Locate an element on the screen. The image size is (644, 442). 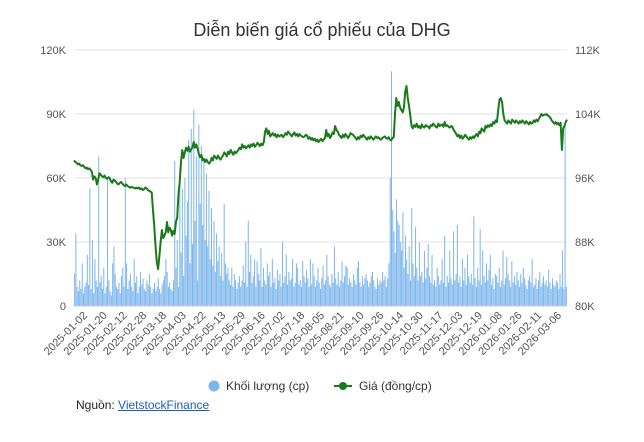
y-left-tick-label: 0 is located at coordinates (63, 307).